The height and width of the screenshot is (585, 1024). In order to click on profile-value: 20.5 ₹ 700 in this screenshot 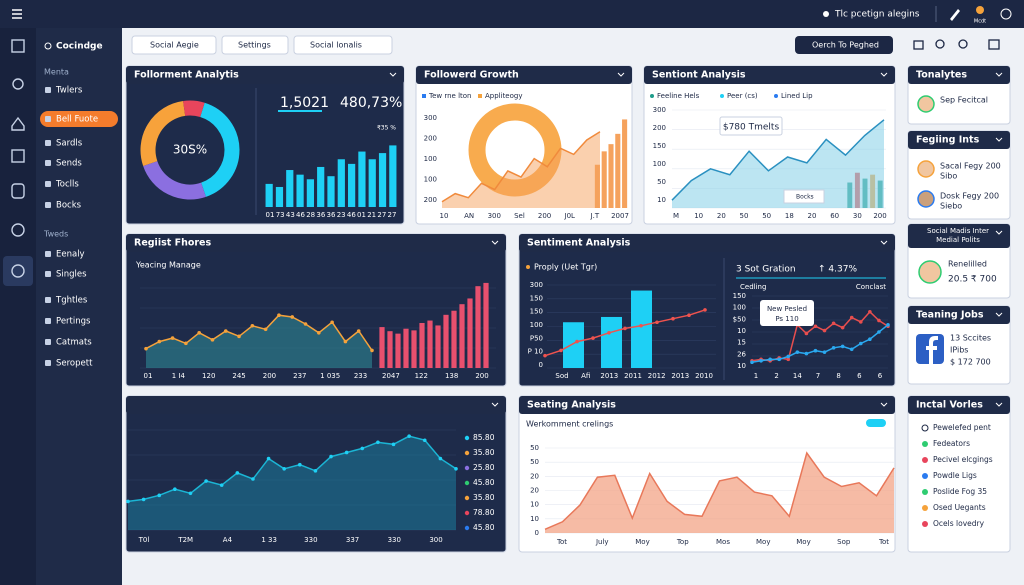, I will do `click(972, 280)`.